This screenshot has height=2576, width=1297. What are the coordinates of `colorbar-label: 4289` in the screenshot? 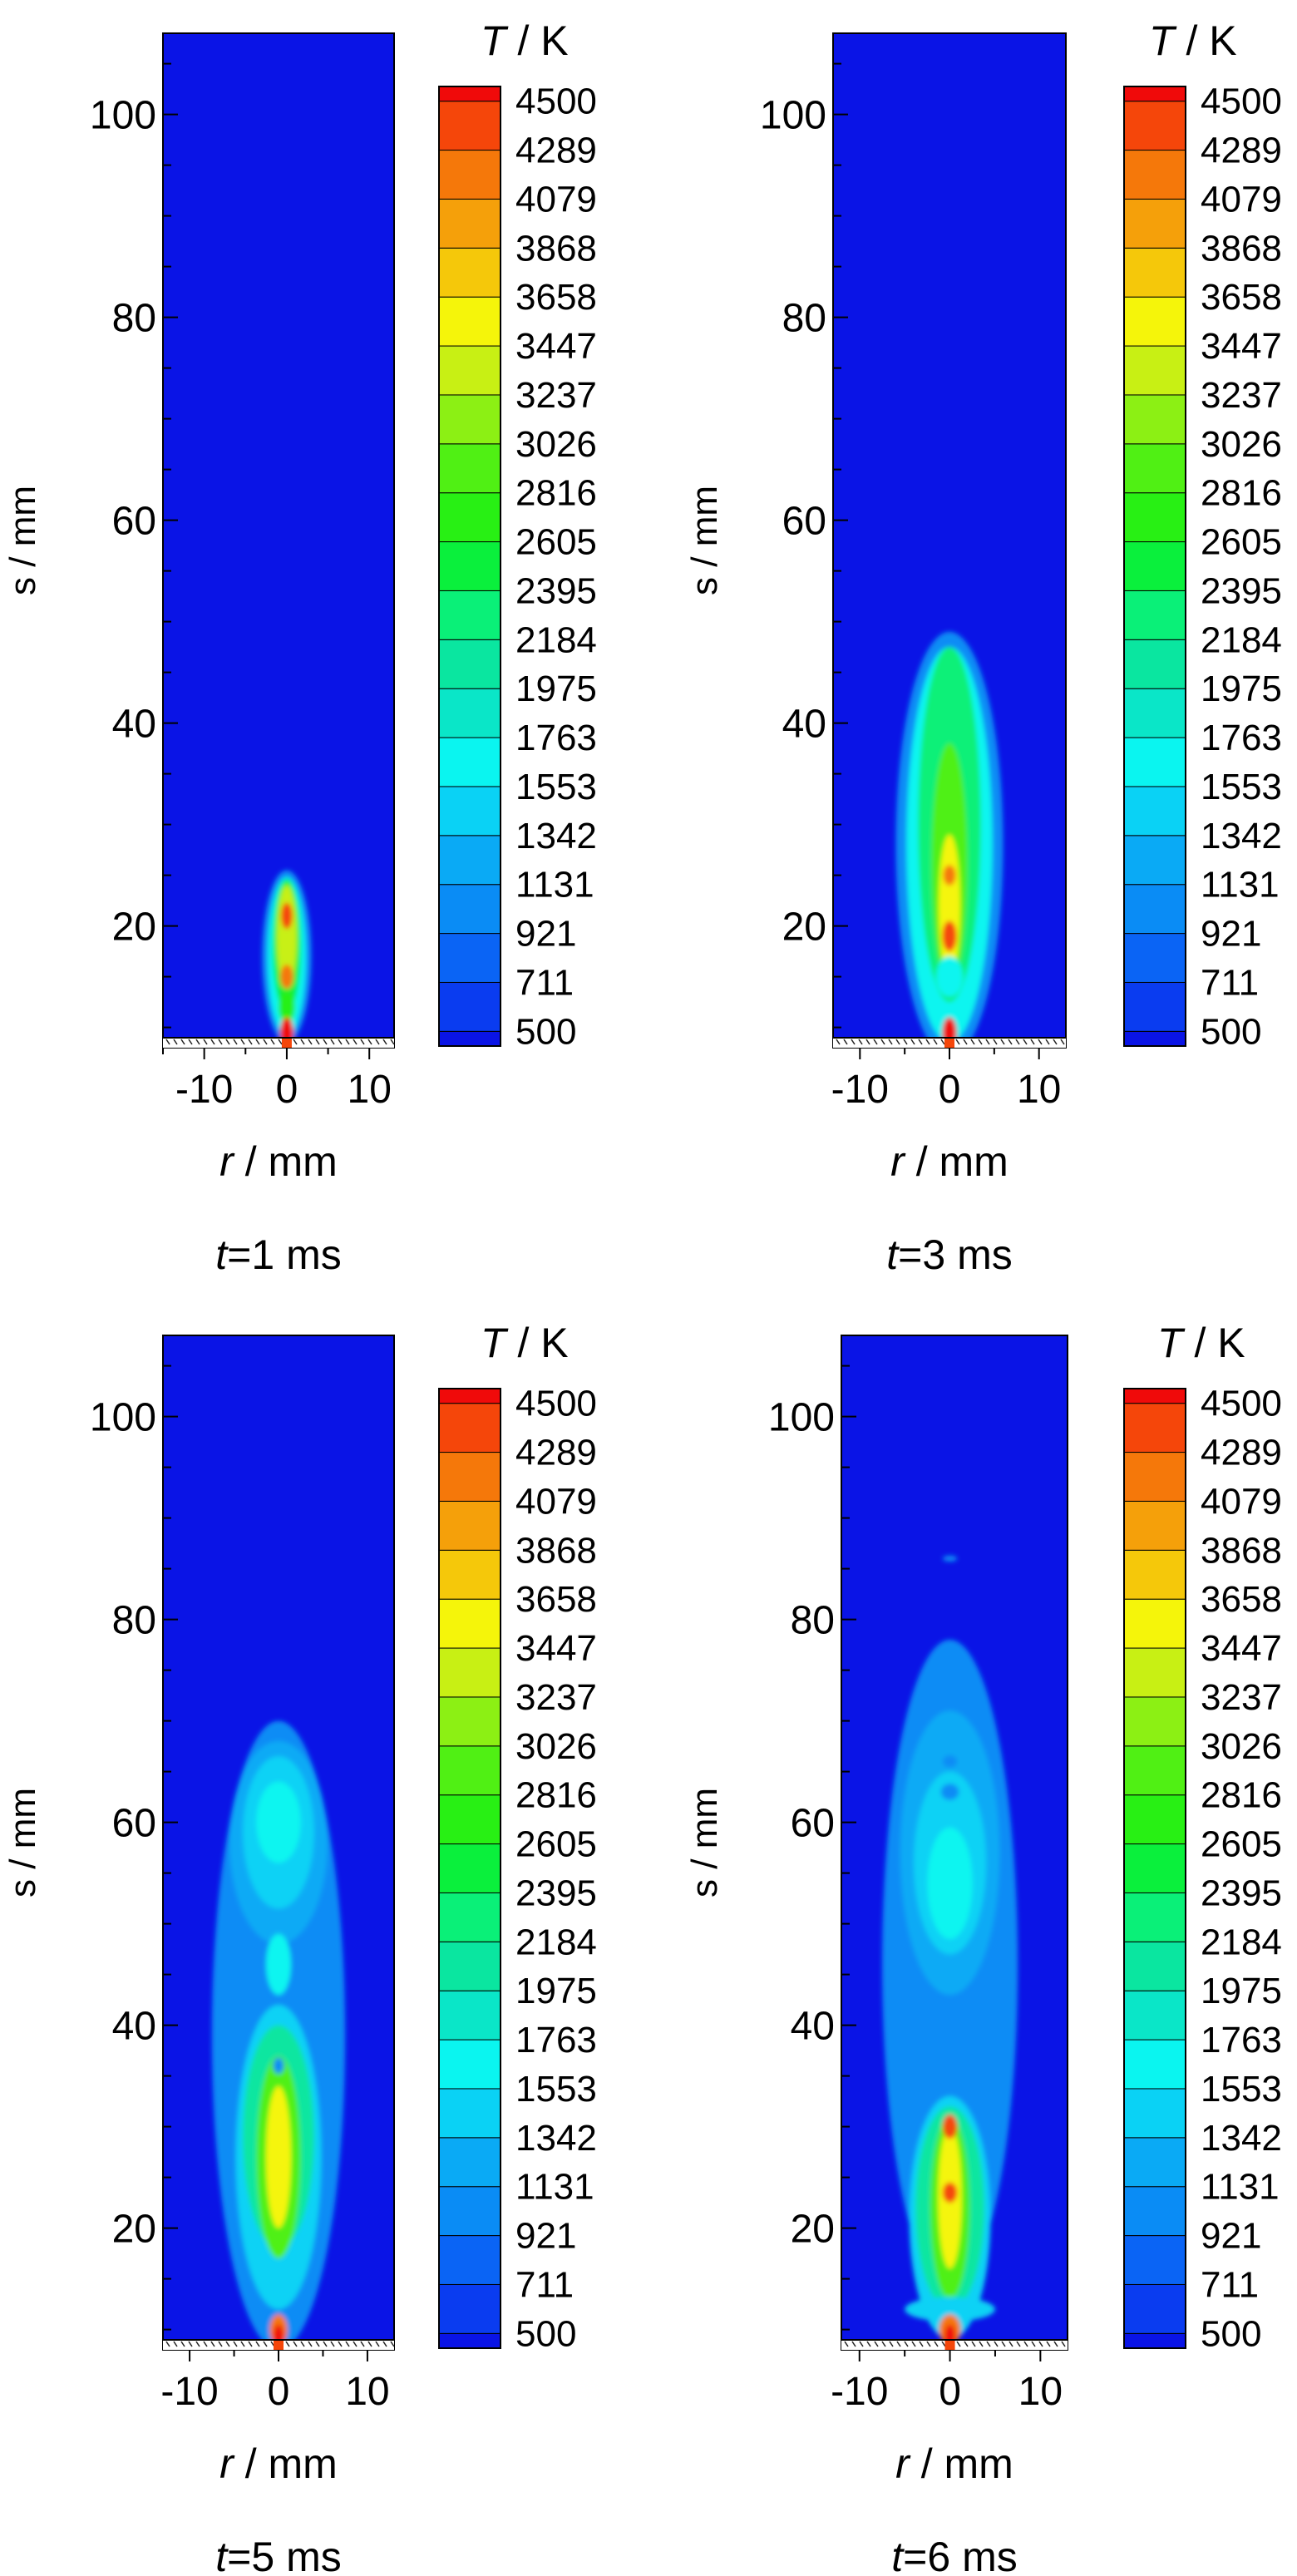 It's located at (556, 151).